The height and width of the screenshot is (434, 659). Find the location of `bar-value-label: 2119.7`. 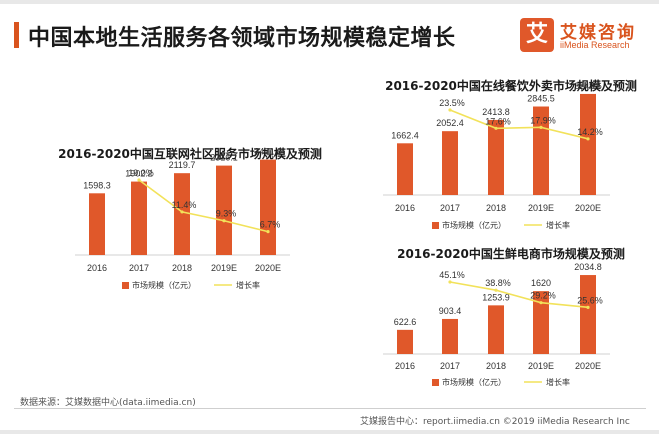

bar-value-label: 2119.7 is located at coordinates (182, 165).